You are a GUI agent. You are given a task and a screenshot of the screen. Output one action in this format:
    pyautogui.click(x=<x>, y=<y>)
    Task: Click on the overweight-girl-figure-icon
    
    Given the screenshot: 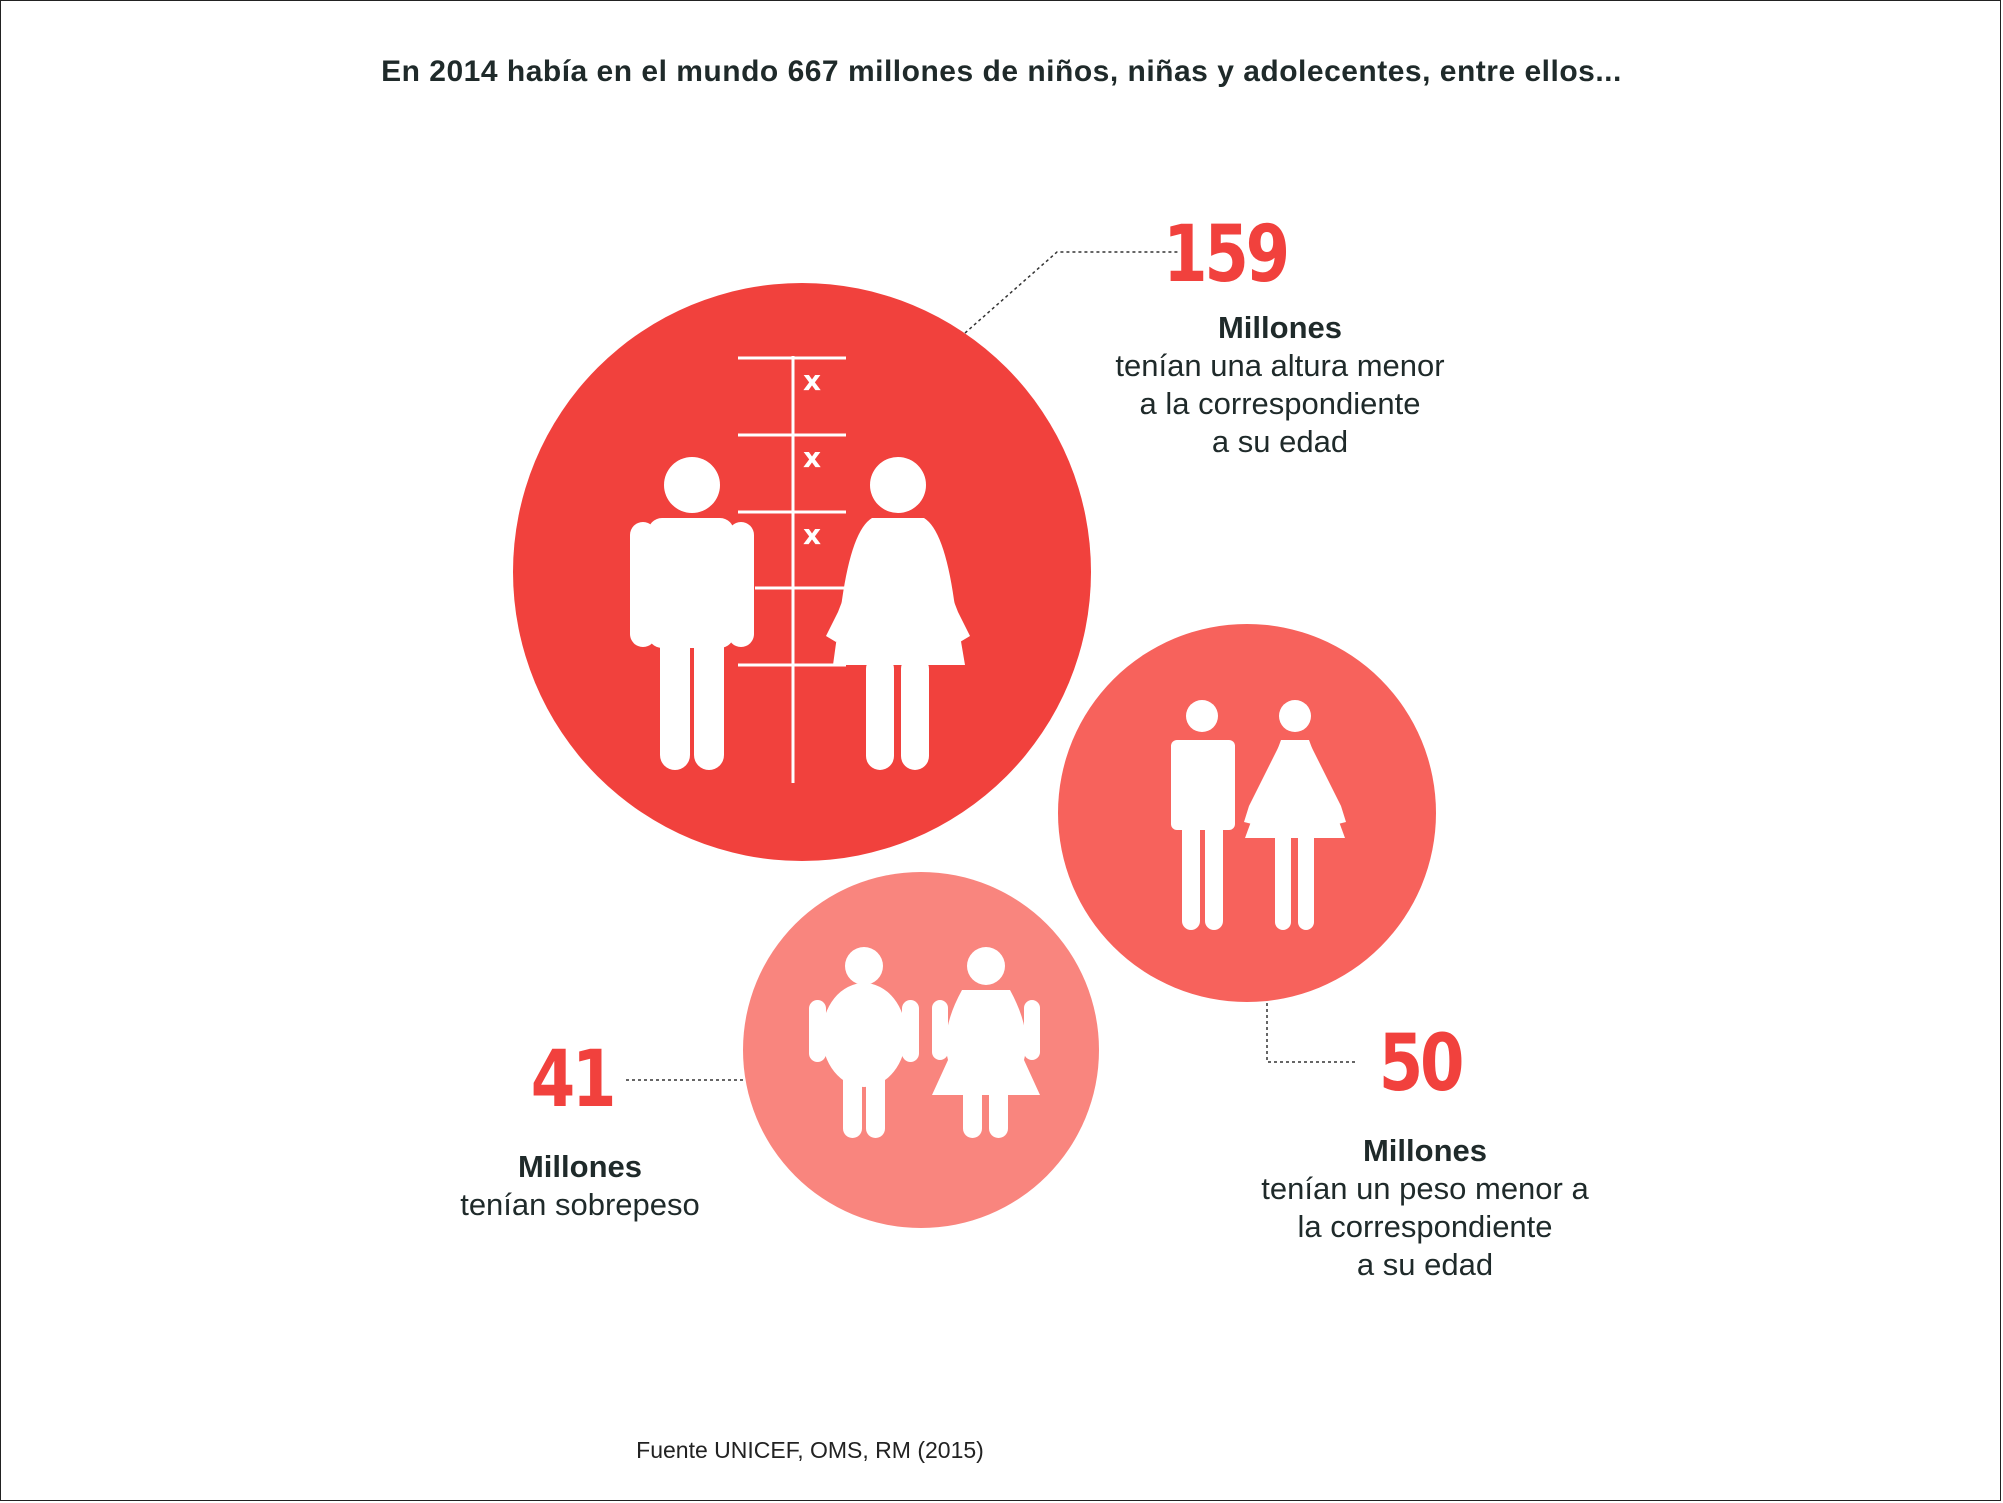 What is the action you would take?
    pyautogui.click(x=986, y=1042)
    